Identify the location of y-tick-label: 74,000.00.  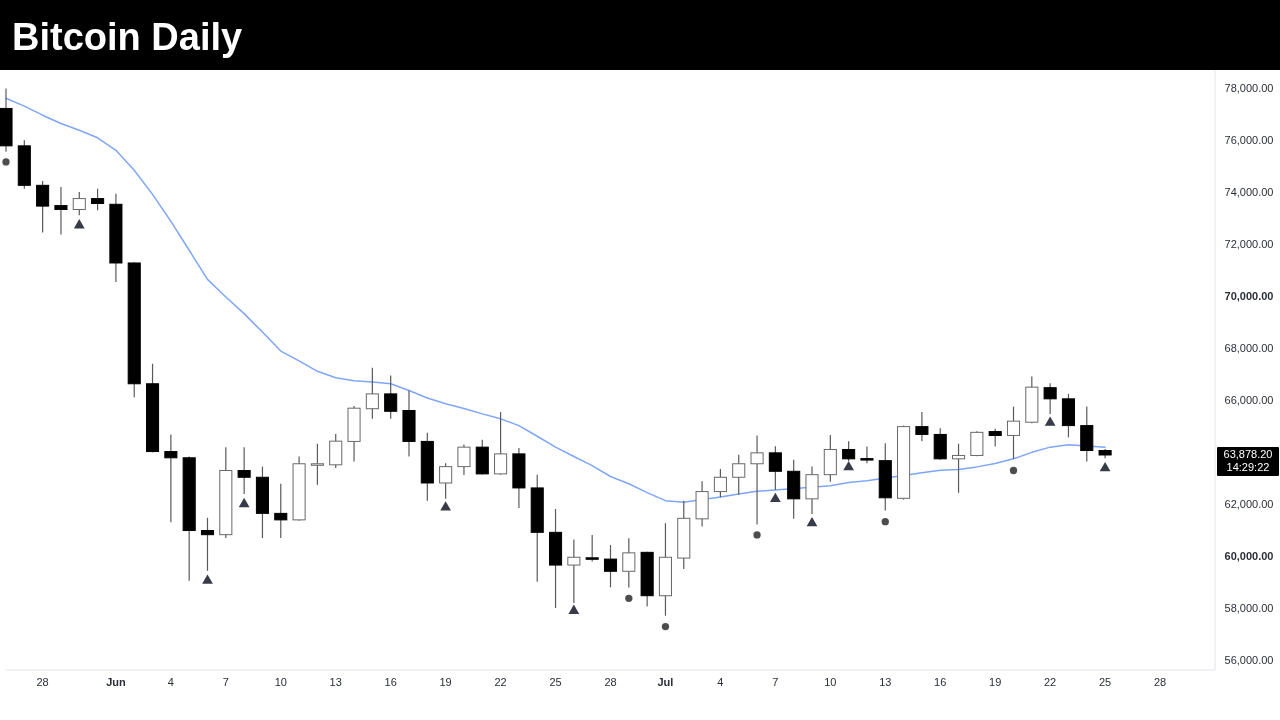
(1249, 192).